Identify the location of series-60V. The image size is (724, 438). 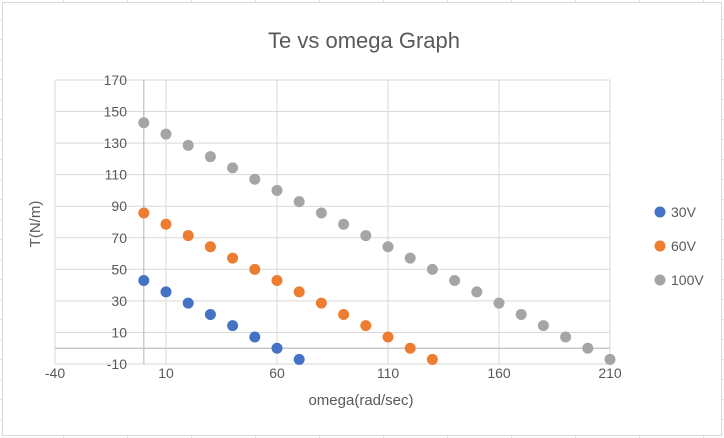
(288, 286).